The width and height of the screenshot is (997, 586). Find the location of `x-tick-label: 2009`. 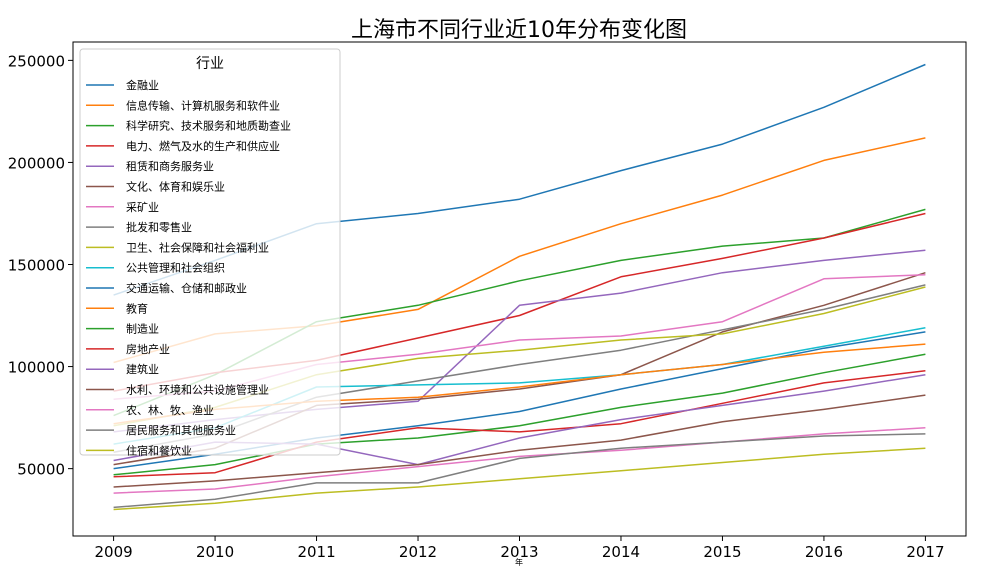

x-tick-label: 2009 is located at coordinates (113, 552).